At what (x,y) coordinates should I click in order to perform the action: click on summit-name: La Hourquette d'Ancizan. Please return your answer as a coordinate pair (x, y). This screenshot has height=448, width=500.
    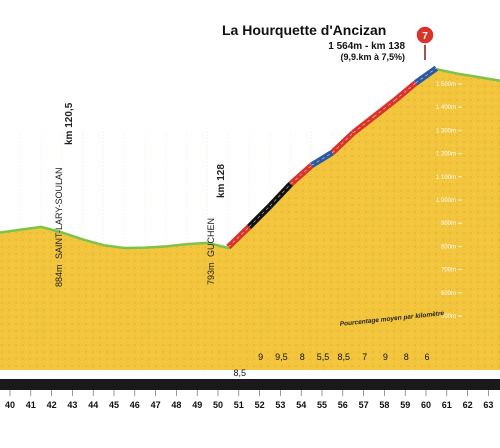
    Looking at the image, I should click on (304, 30).